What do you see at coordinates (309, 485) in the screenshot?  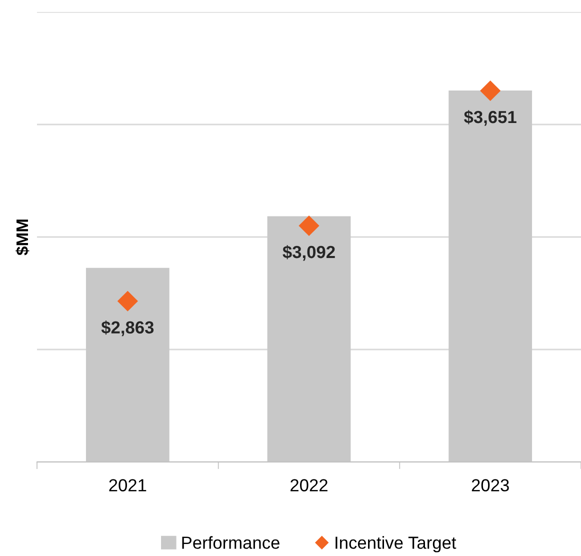 I see `x-tick-label: 2022` at bounding box center [309, 485].